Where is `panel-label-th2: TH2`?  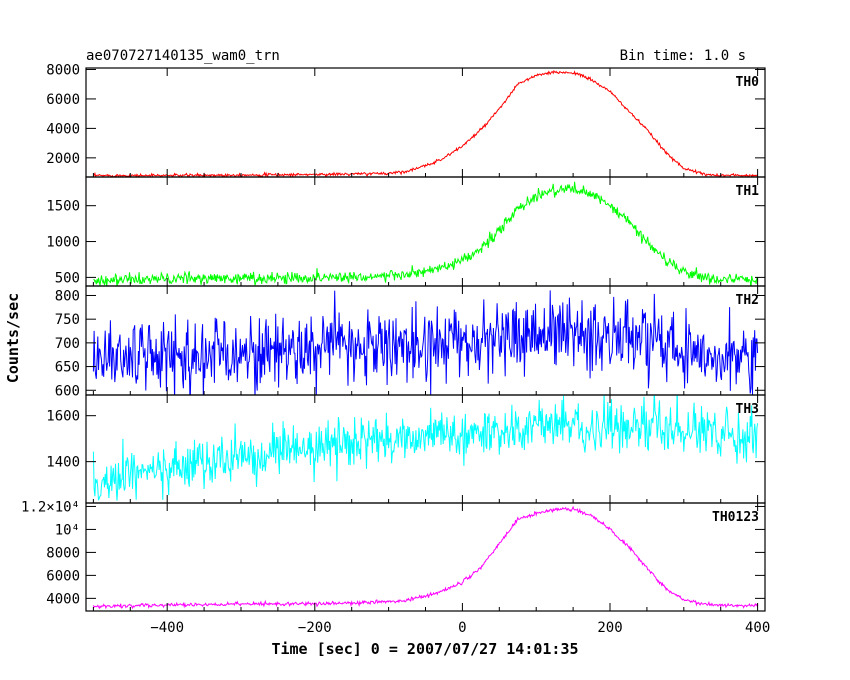
panel-label-th2: TH2 is located at coordinates (747, 300).